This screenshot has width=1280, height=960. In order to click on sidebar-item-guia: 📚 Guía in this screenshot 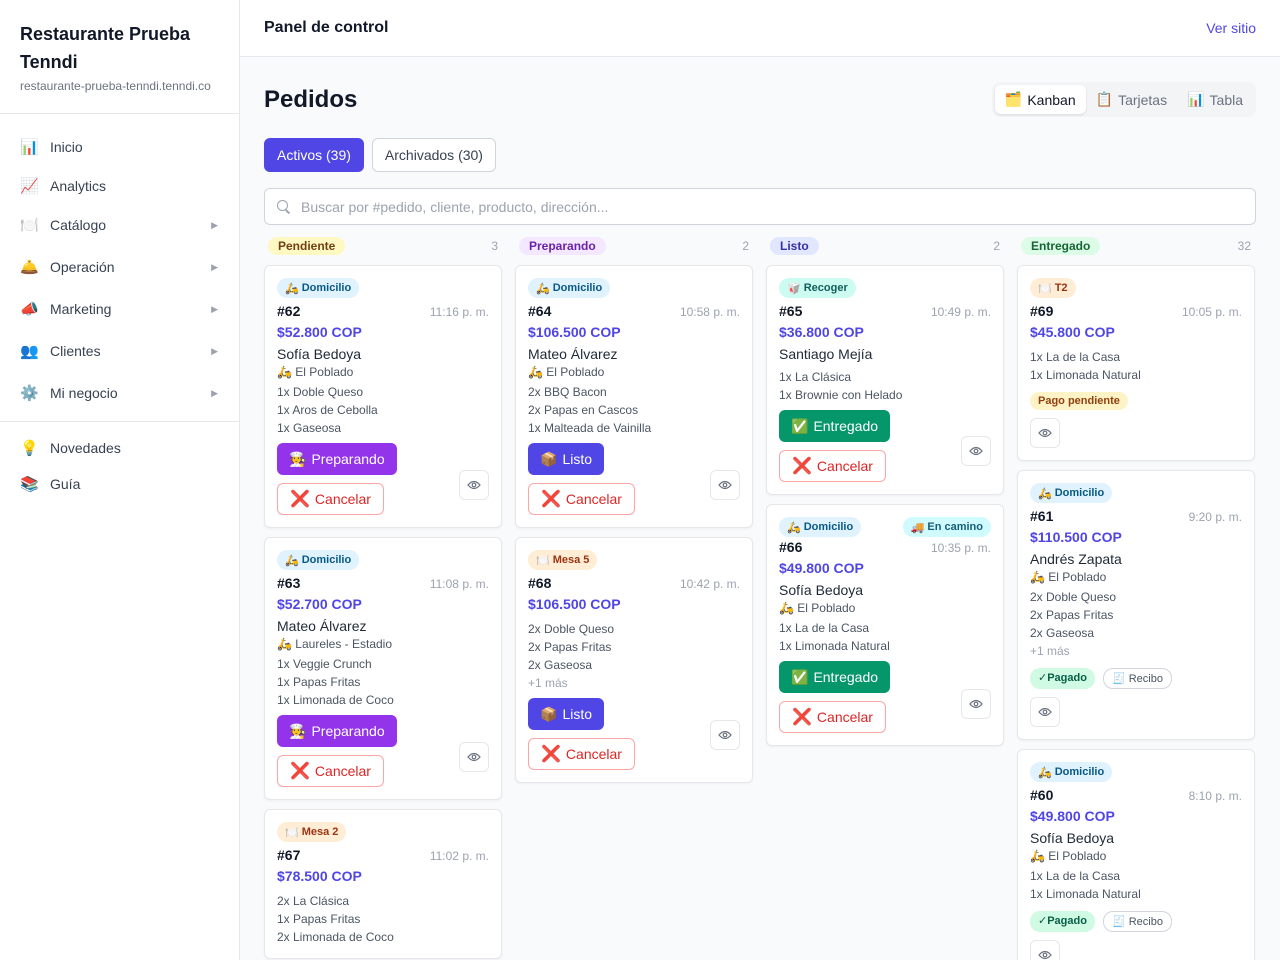, I will do `click(119, 484)`.